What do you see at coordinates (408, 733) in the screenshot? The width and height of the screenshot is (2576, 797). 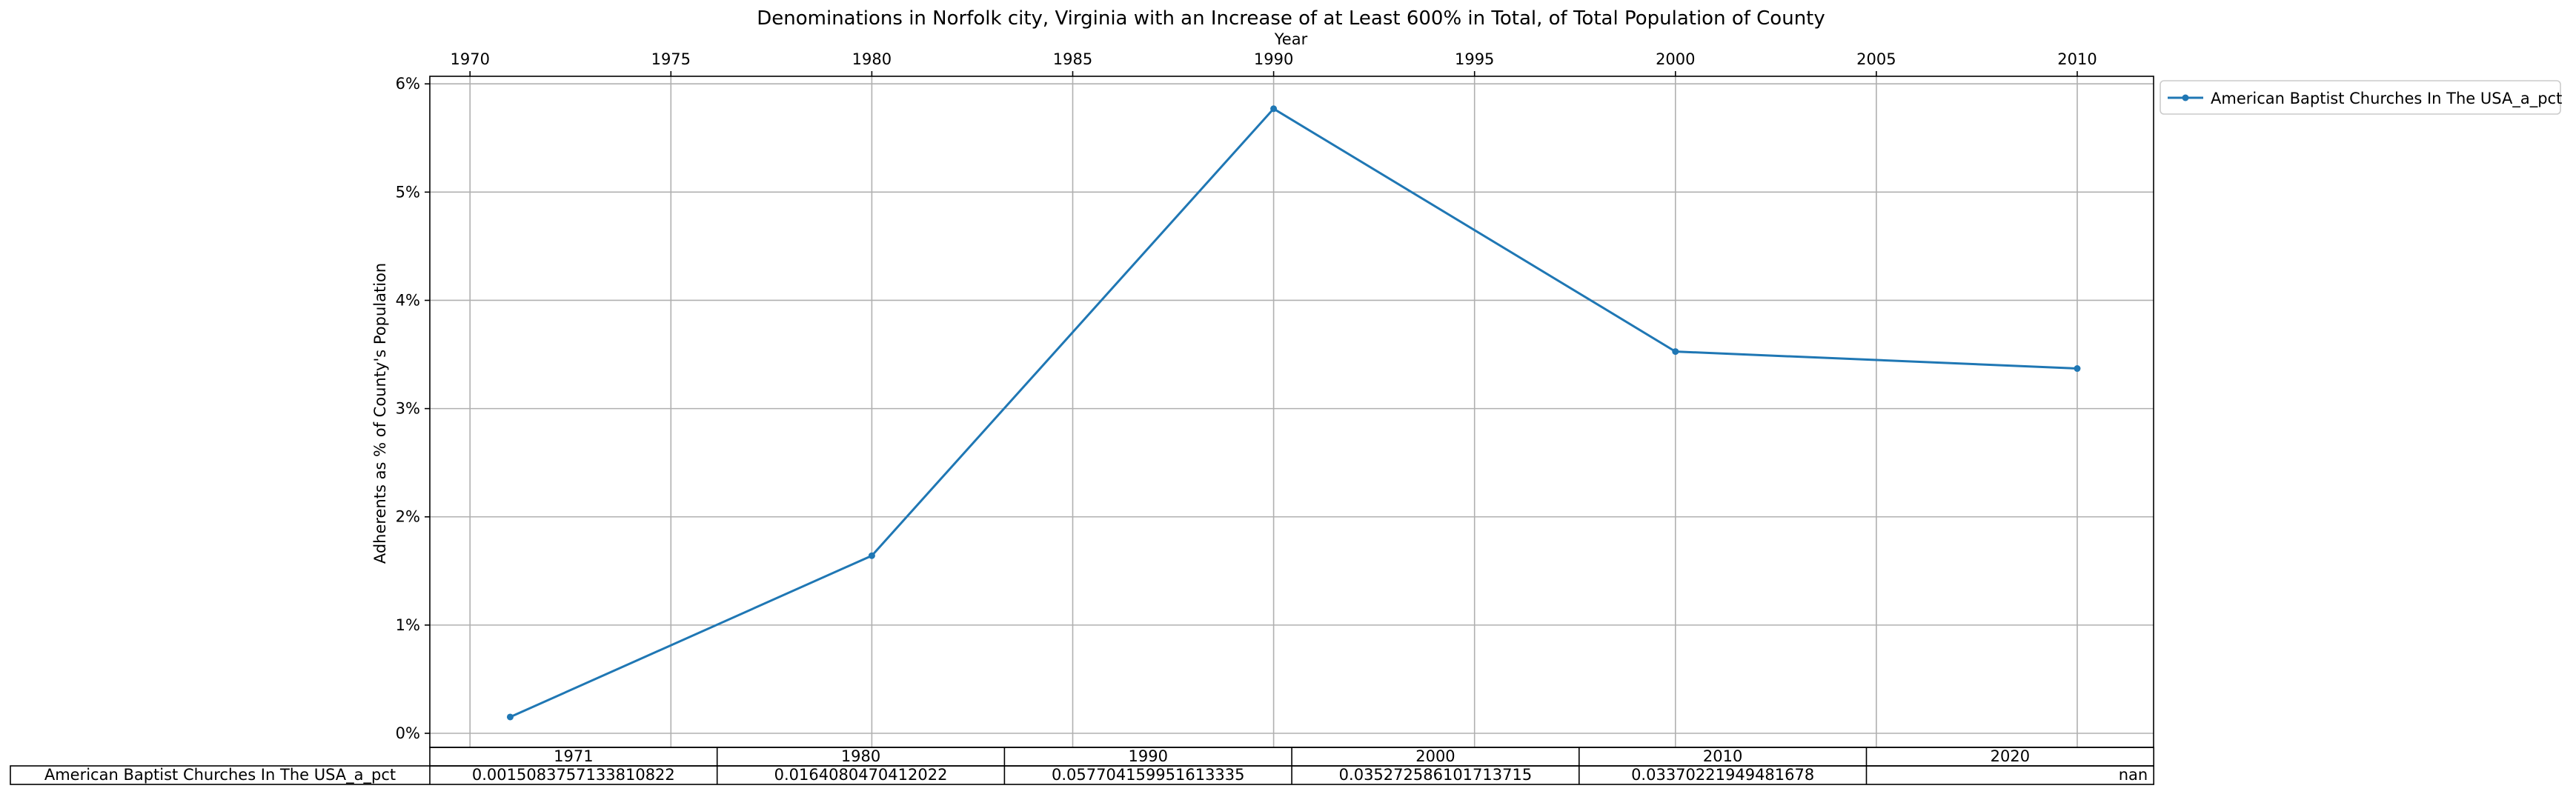 I see `y-tick-label: 0%` at bounding box center [408, 733].